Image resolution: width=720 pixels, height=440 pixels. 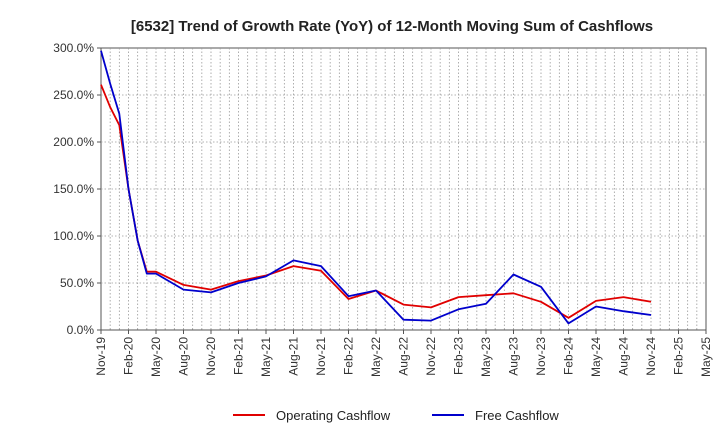 I want to click on x-tick-label: Nov-19, so click(x=101, y=356).